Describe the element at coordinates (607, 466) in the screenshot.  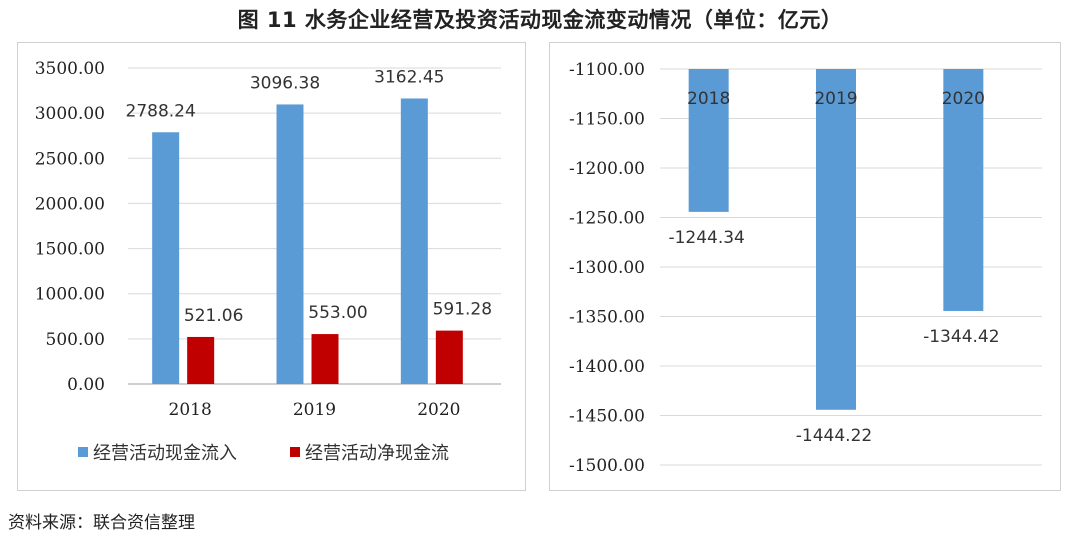
I see `y-tick-label: -1500.00` at that location.